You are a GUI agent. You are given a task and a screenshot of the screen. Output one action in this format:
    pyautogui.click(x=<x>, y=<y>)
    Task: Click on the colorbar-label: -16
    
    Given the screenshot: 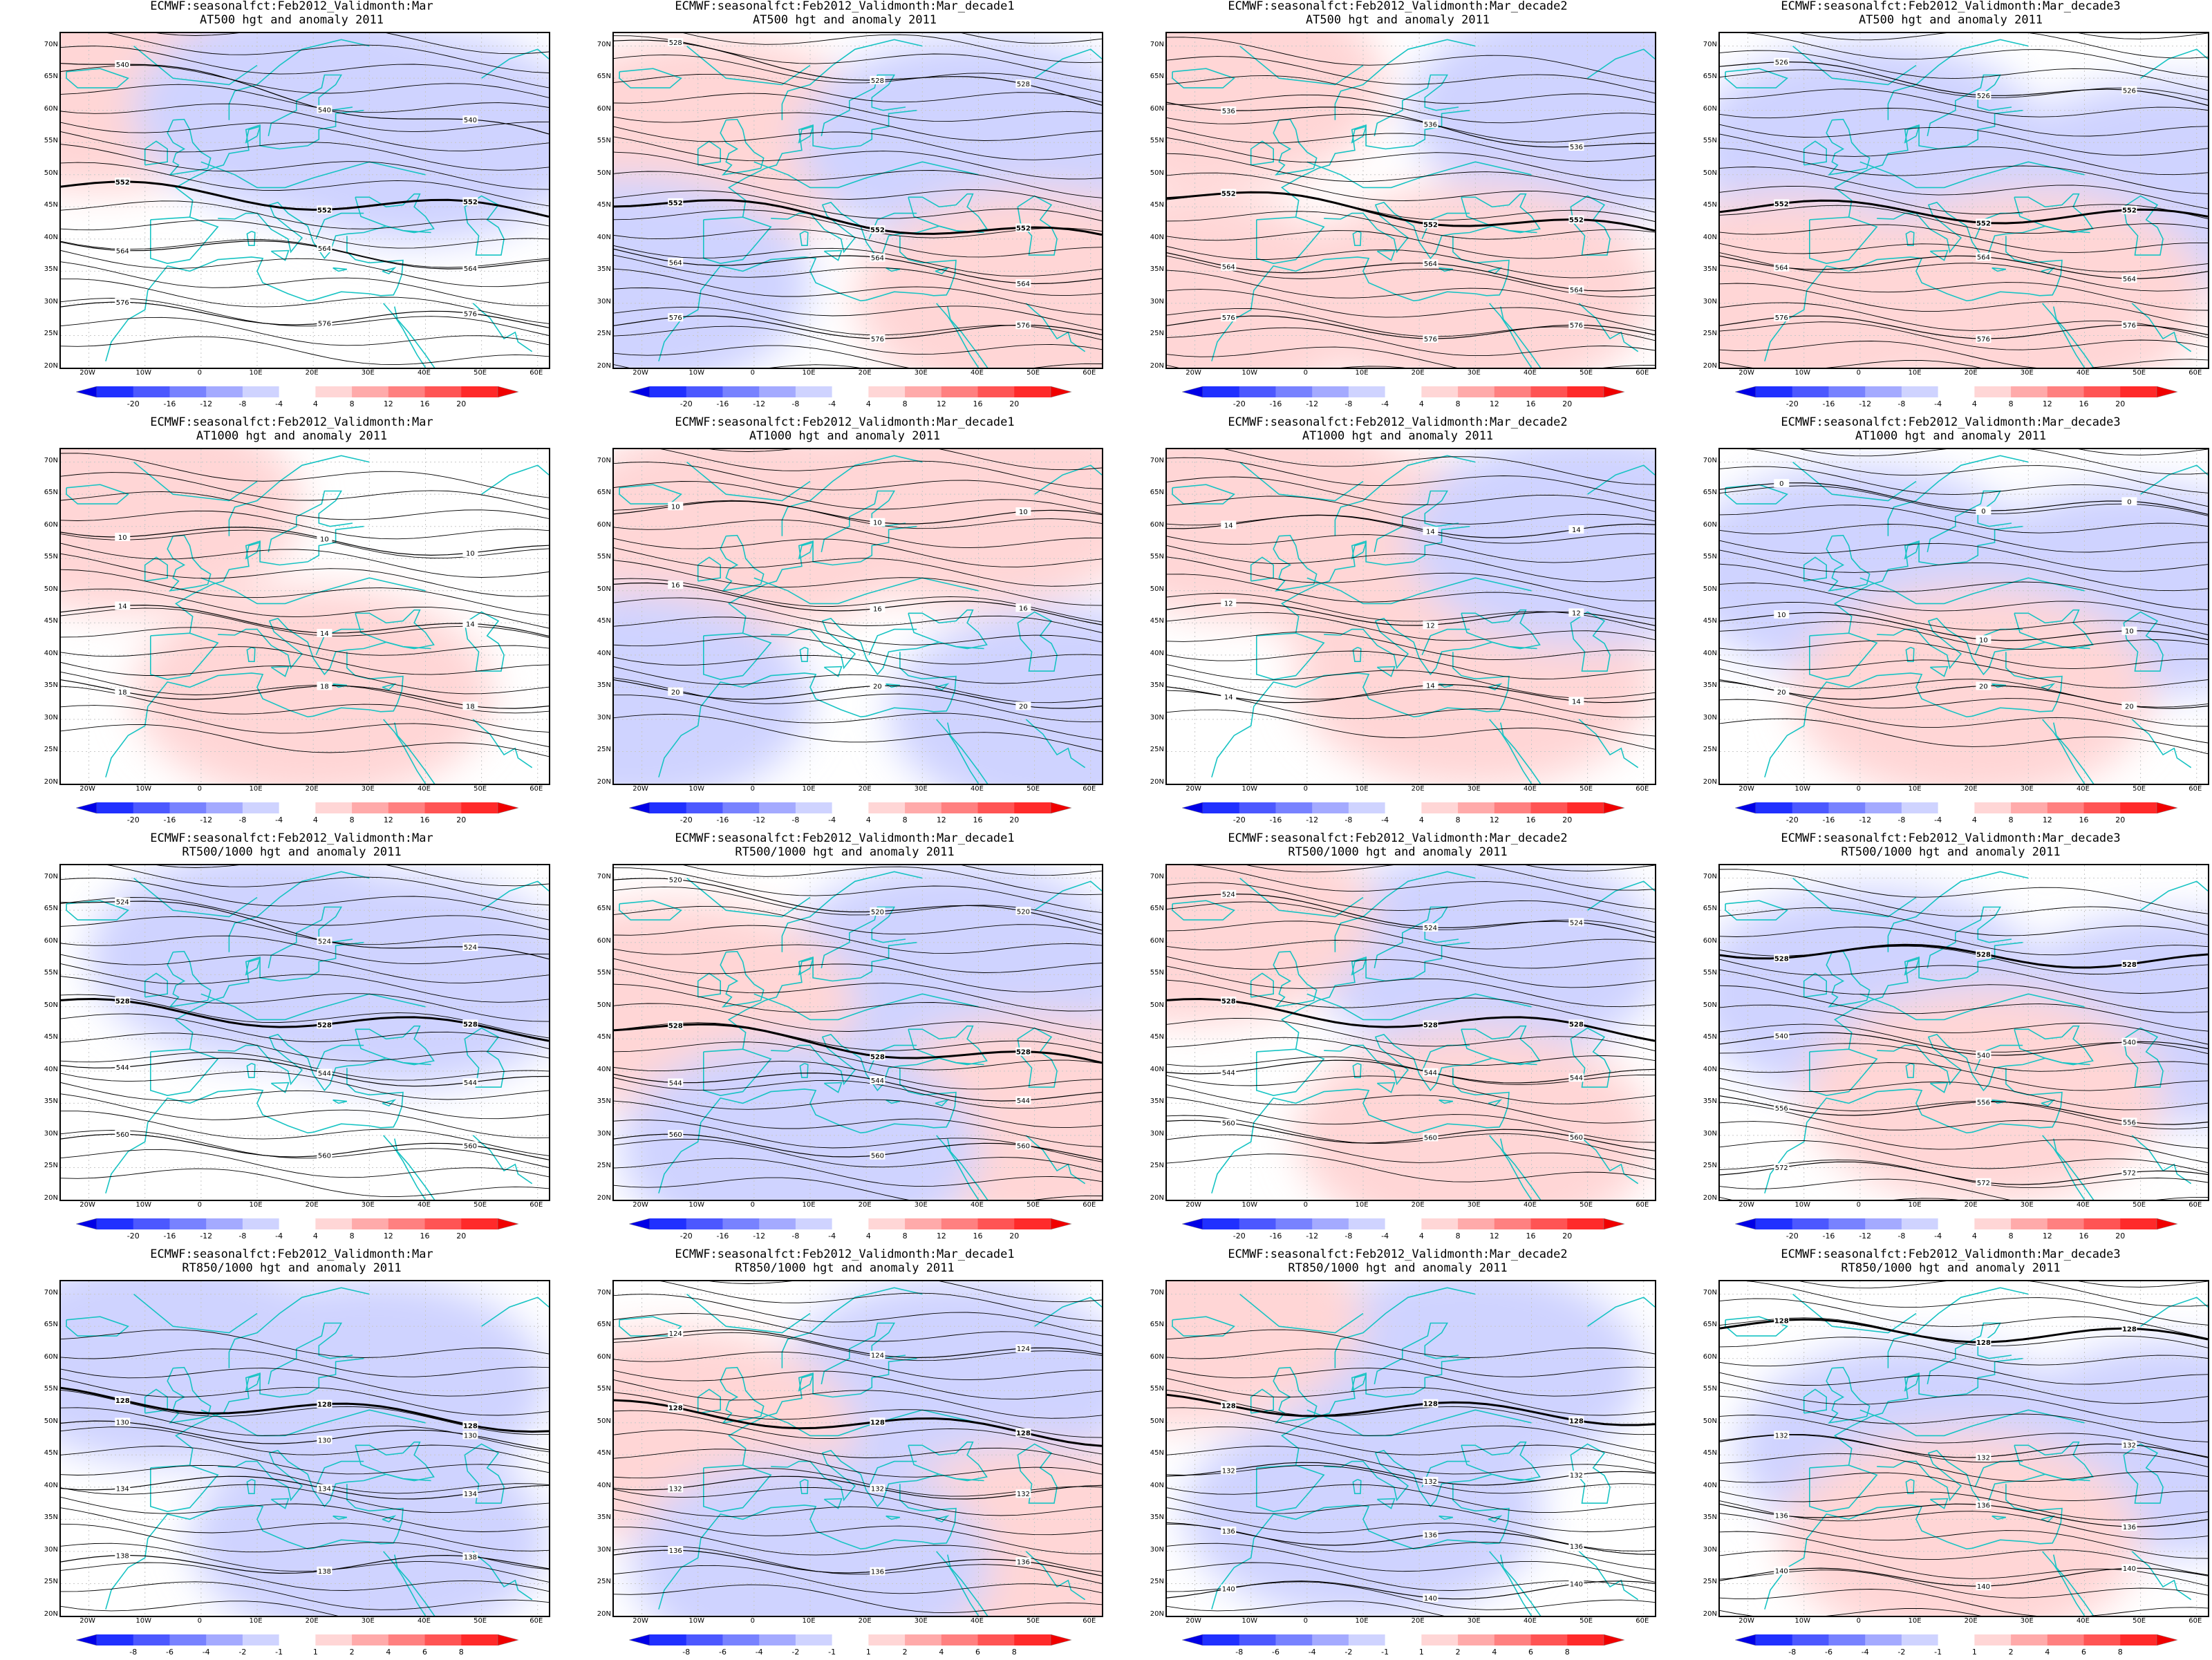 What is the action you would take?
    pyautogui.click(x=1275, y=819)
    